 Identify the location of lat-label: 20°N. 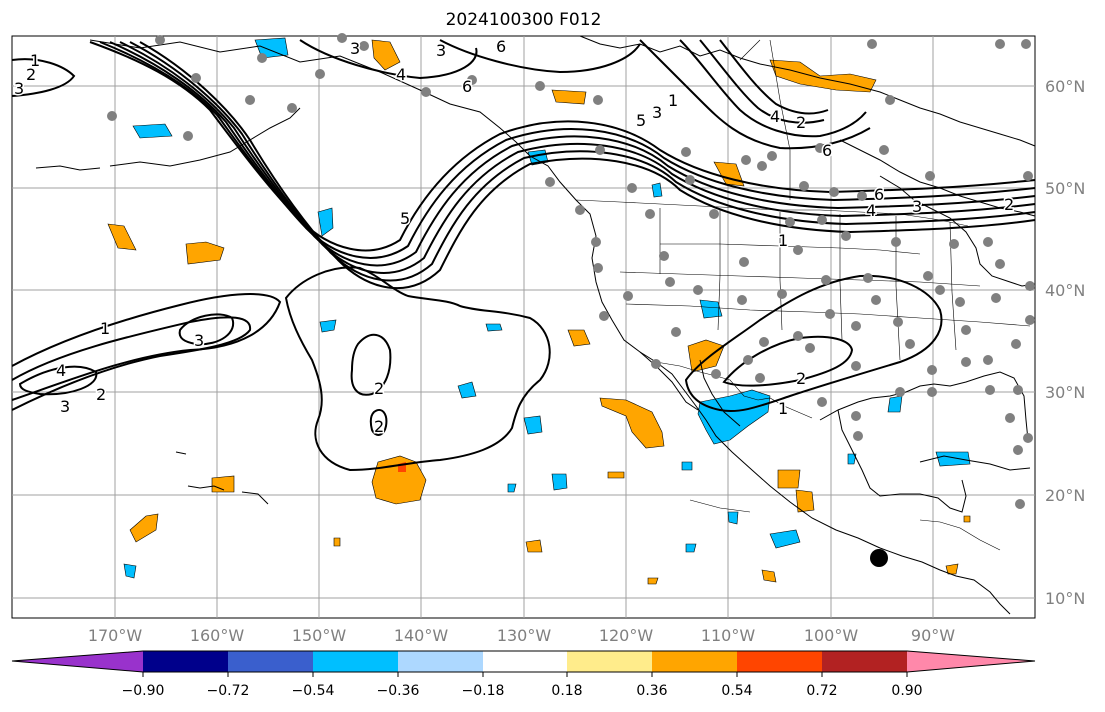
(1065, 495).